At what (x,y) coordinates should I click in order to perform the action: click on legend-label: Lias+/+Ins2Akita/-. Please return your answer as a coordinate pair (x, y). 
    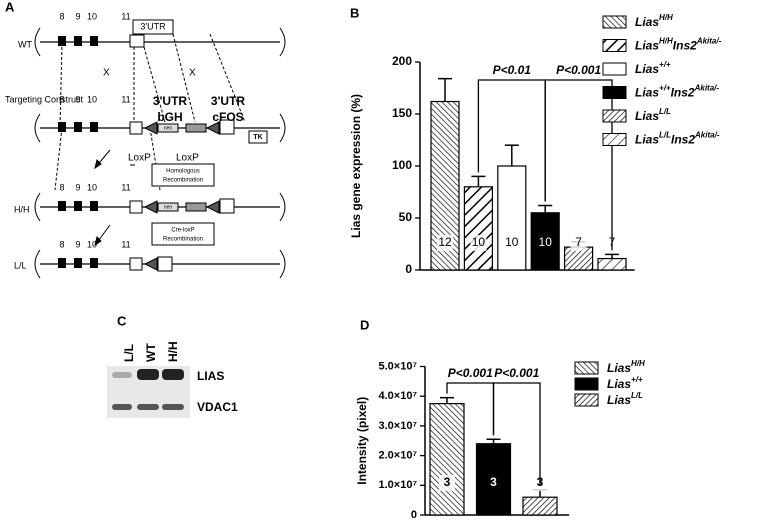
    Looking at the image, I should click on (677, 92).